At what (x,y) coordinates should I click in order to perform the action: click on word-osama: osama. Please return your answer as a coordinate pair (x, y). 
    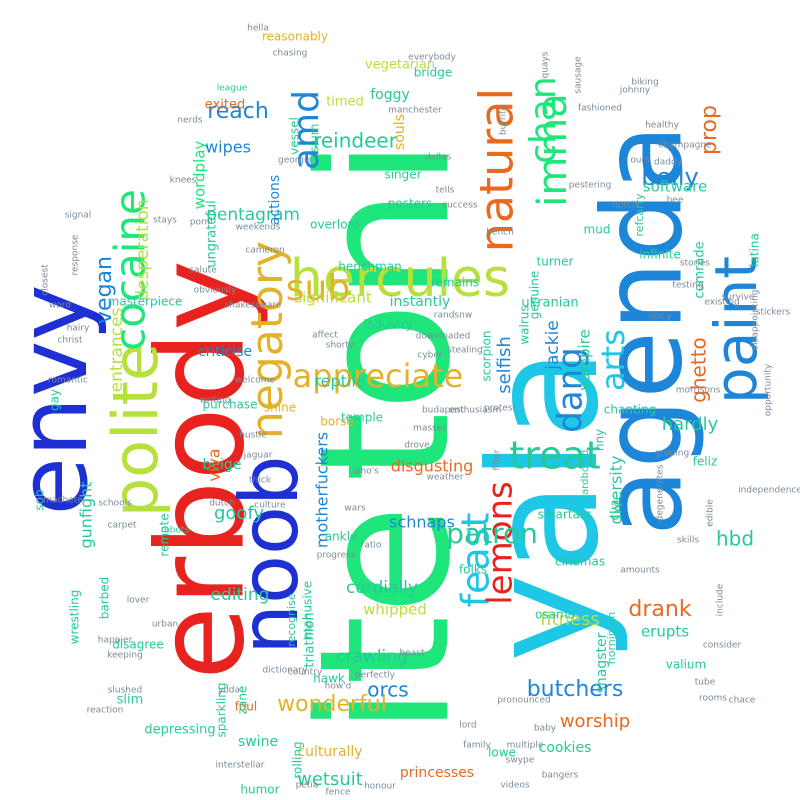
    Looking at the image, I should click on (555, 615).